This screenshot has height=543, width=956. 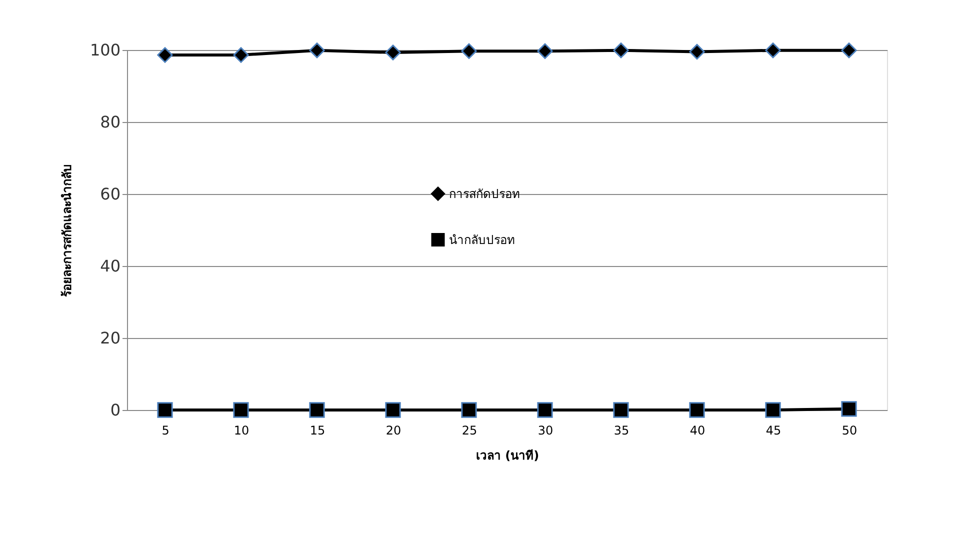 I want to click on y-tick-label: 20, so click(x=110, y=338).